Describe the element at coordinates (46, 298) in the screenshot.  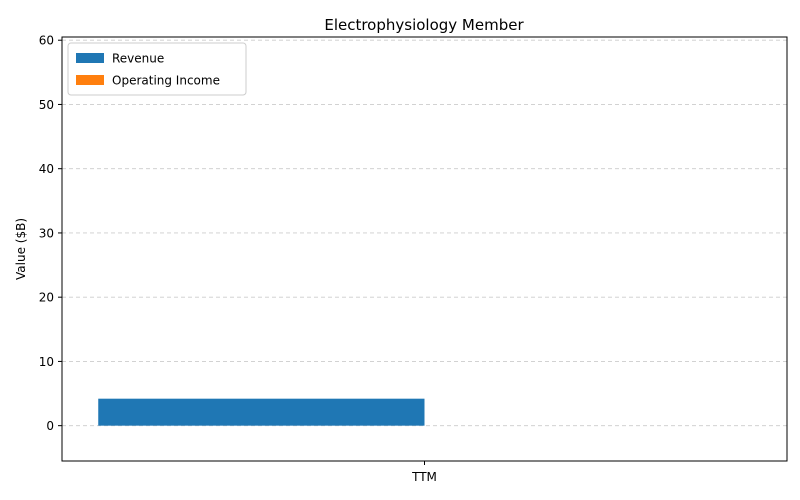
I see `y-tick-label: 20` at that location.